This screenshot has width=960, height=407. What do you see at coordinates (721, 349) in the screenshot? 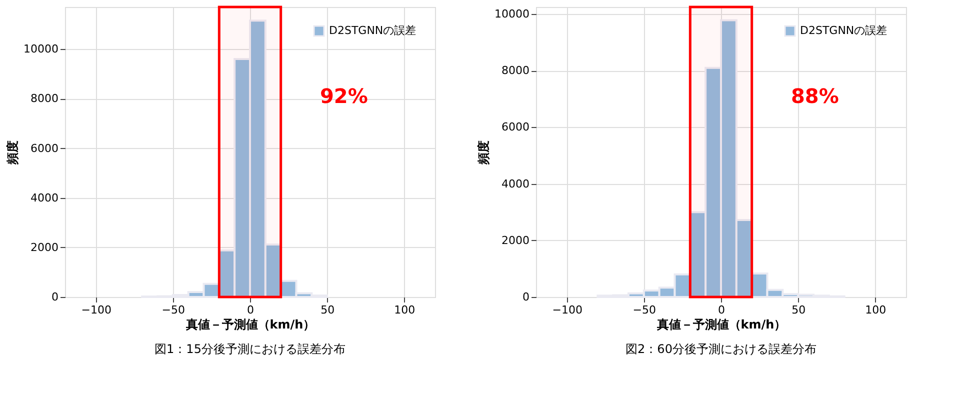
I see `caption: 図2：60分後予測における誤差分布` at bounding box center [721, 349].